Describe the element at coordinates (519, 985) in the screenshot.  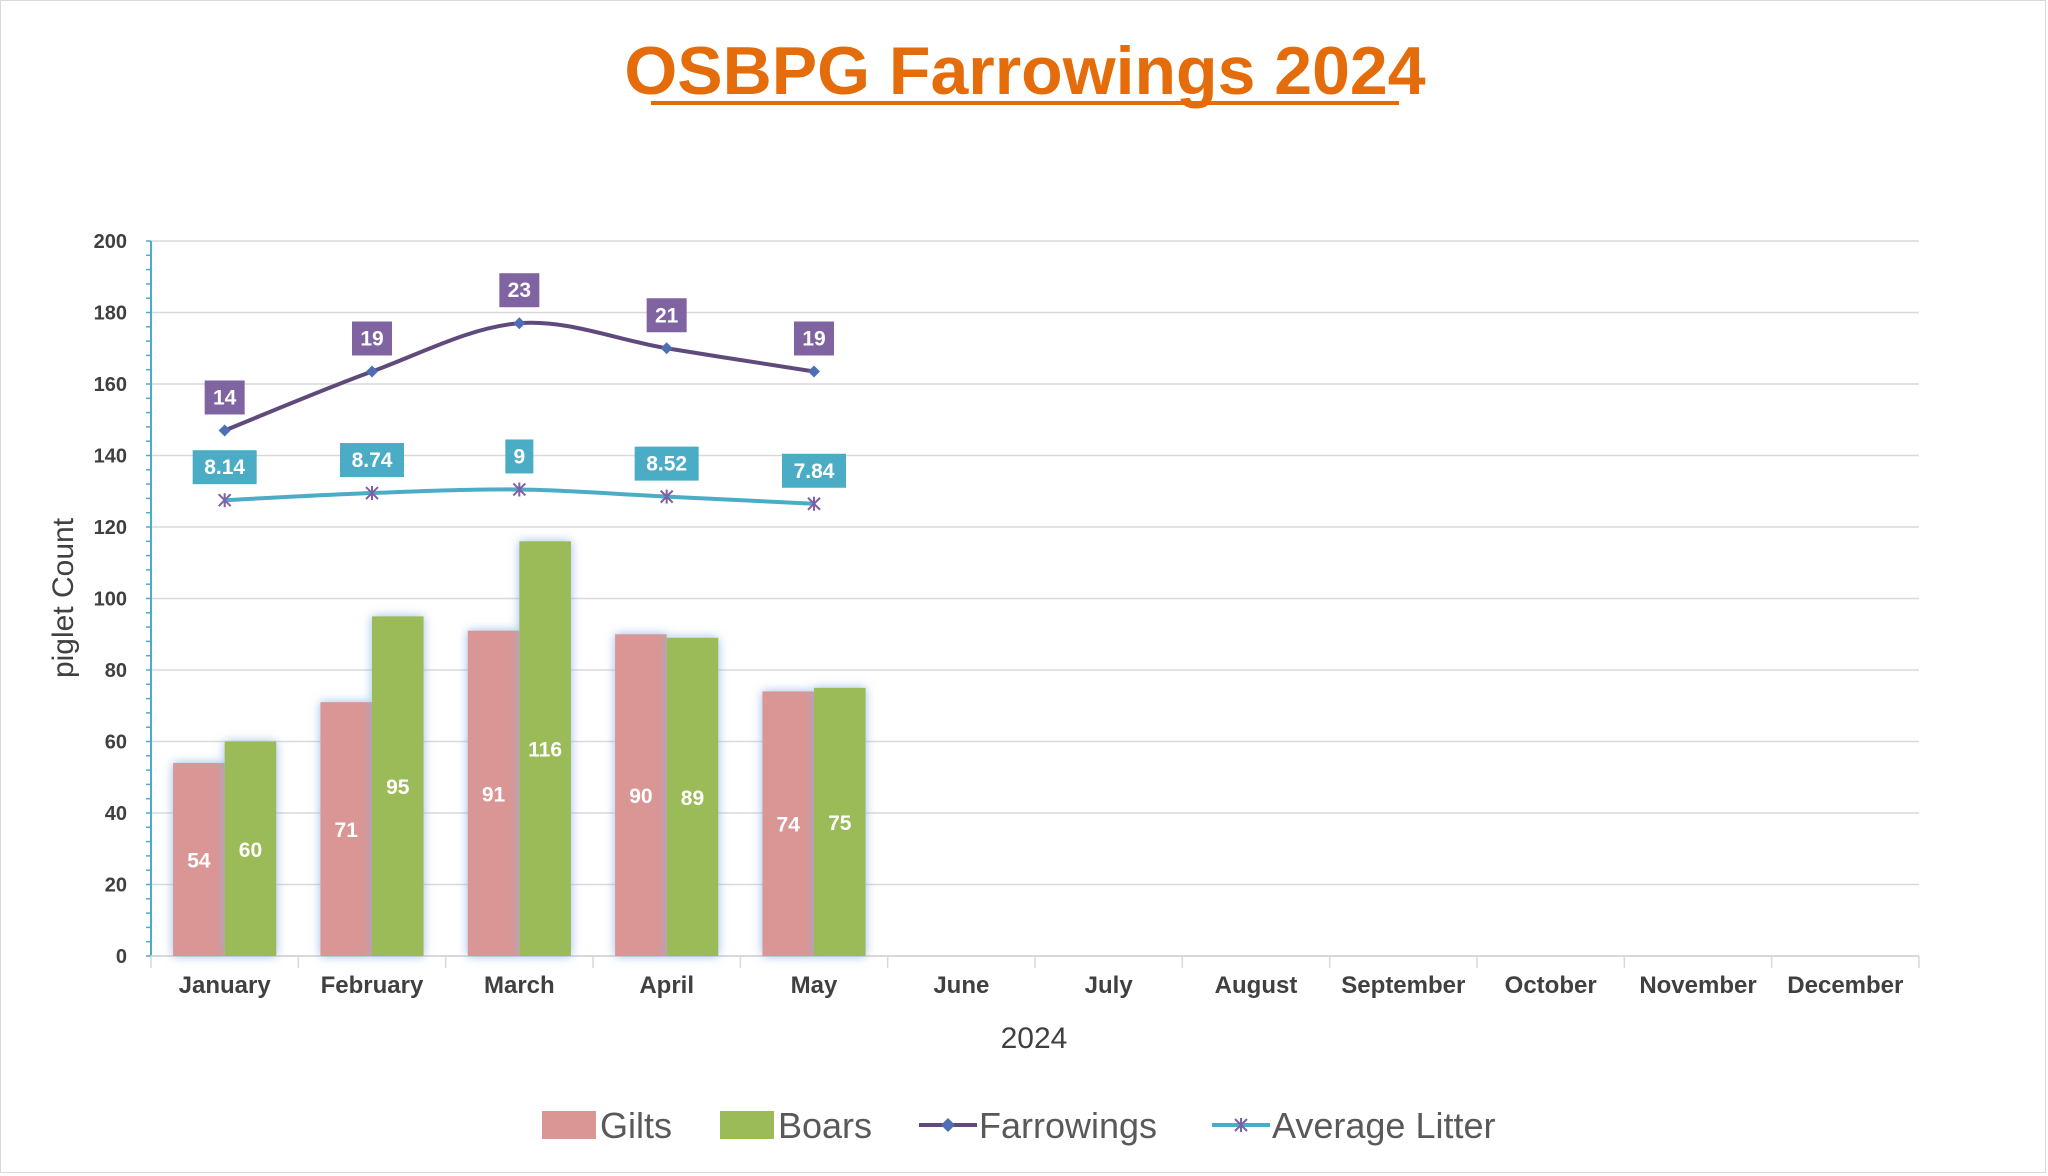
I see `x-tick-label-march: March` at that location.